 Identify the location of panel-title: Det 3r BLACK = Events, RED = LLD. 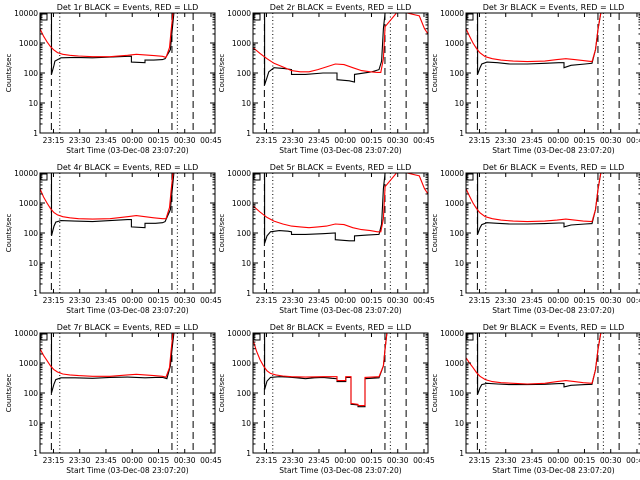
(554, 7).